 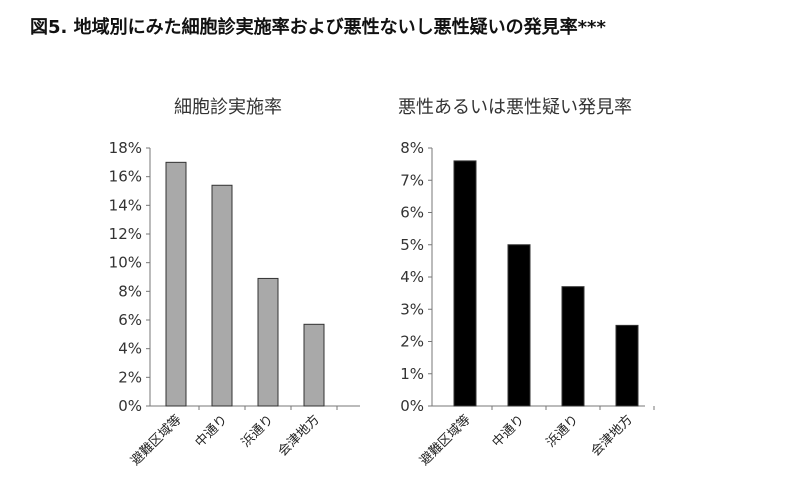 I want to click on y-tick-label: 1%, so click(x=412, y=374).